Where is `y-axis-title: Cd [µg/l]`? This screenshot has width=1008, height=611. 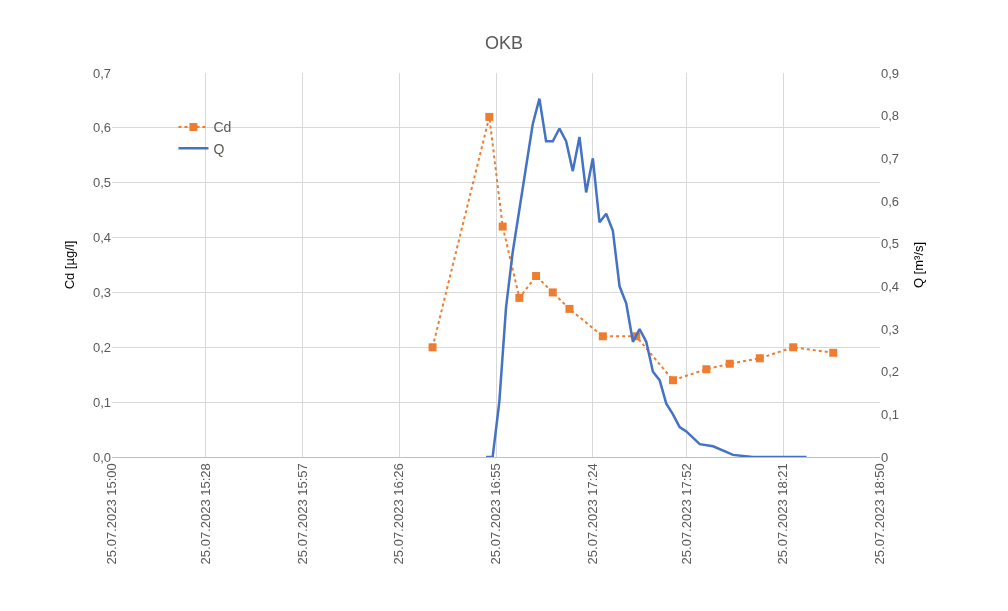 y-axis-title: Cd [µg/l] is located at coordinates (69, 265).